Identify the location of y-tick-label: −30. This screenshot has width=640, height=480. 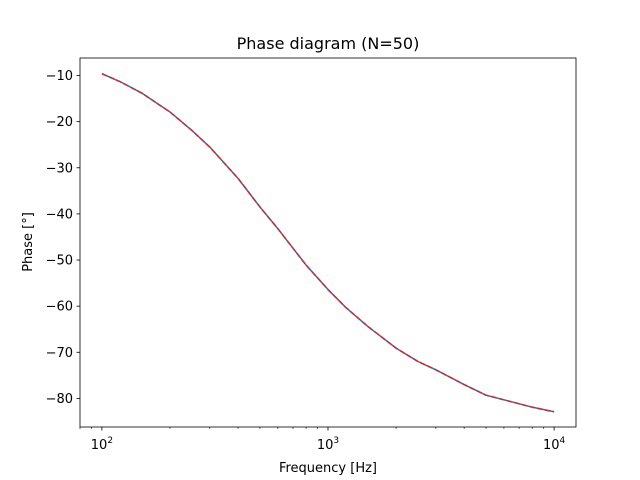
(59, 168).